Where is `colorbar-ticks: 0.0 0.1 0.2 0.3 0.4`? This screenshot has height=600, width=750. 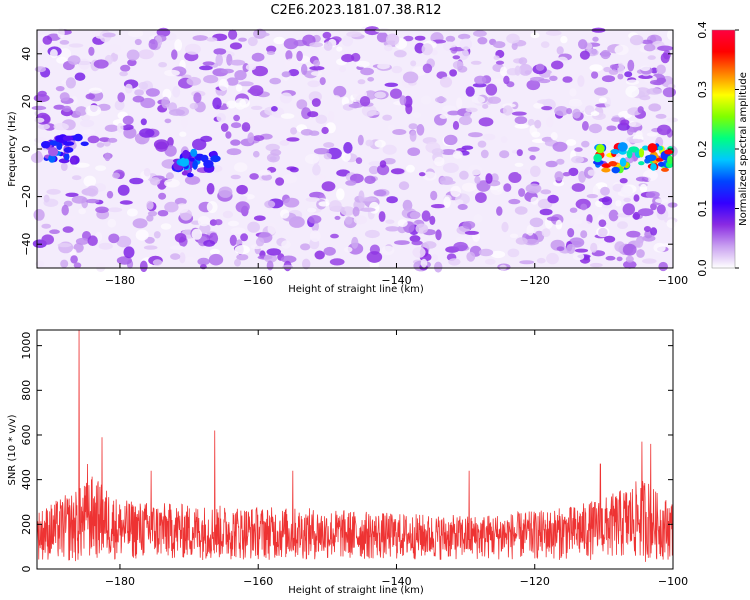
colorbar-ticks: 0.0 0.1 0.2 0.3 0.4 is located at coordinates (717, 149).